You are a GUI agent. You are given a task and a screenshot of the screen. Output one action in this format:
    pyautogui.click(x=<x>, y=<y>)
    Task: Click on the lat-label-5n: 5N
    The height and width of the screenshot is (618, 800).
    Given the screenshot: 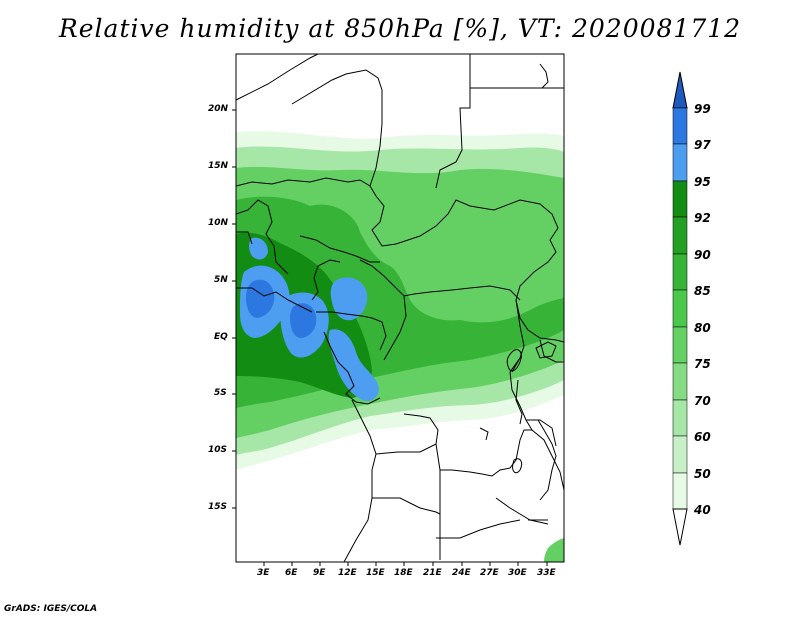 What is the action you would take?
    pyautogui.click(x=221, y=280)
    